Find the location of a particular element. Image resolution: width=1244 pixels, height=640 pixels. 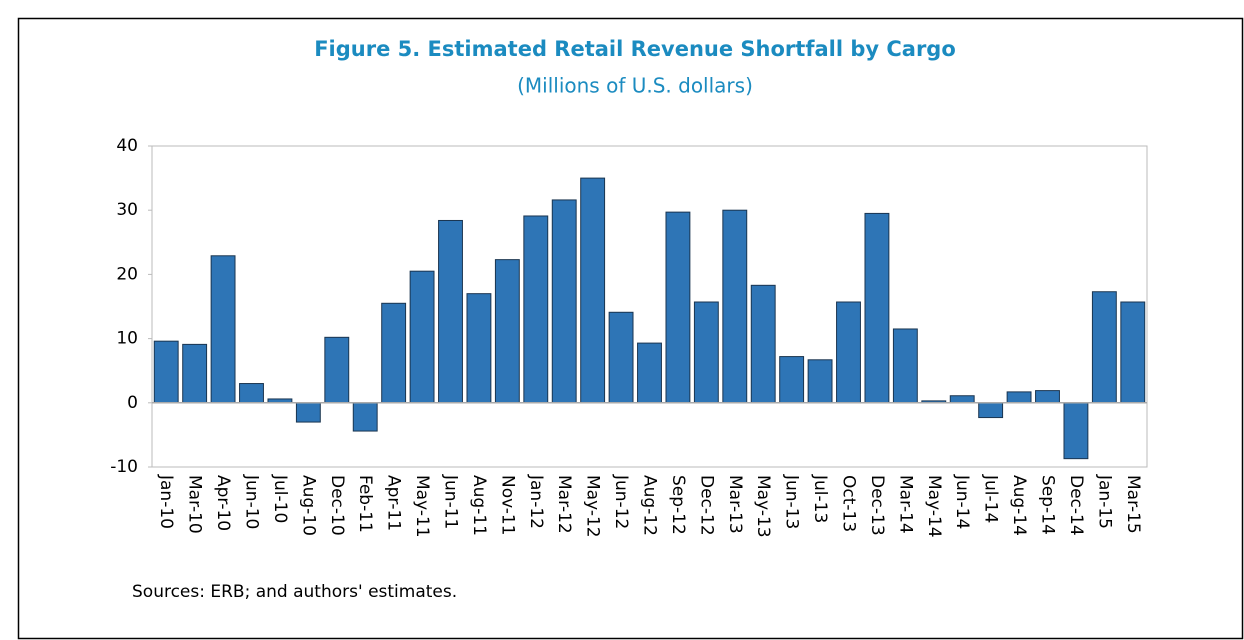

x-tick-label: Jan-12 is located at coordinates (536, 501).